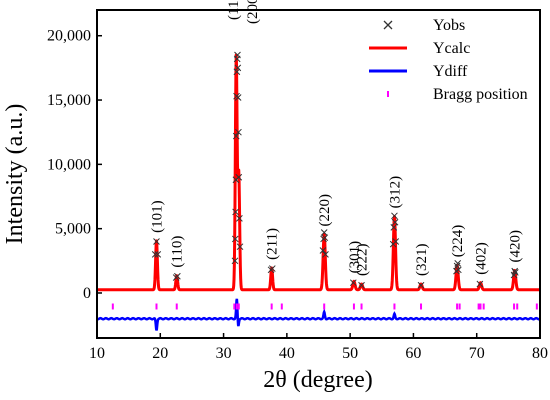  I want to click on legend-label: Yobs, so click(449, 25).